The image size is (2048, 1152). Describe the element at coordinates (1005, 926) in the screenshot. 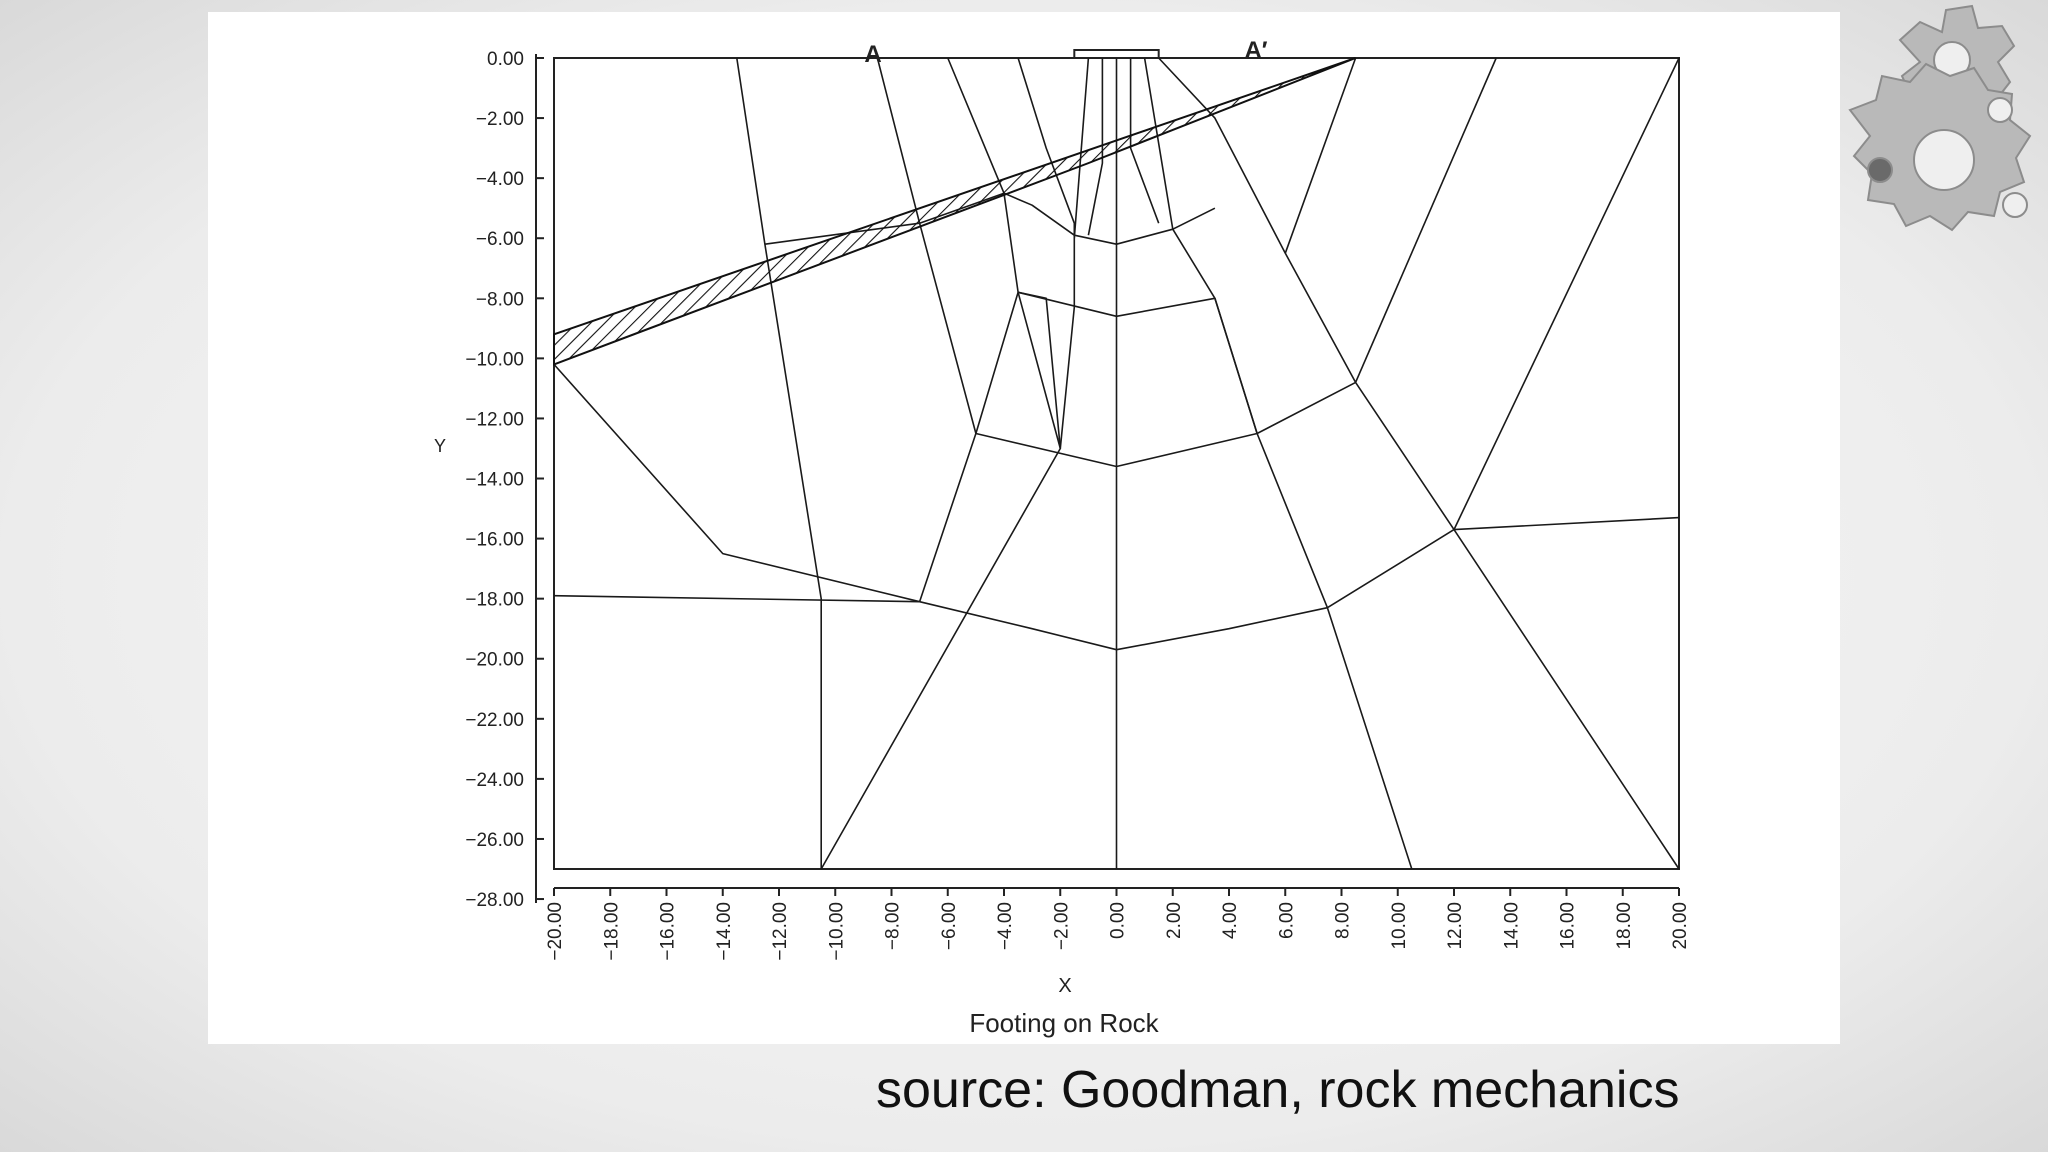

I see `x-tick-label-8: −4.00` at that location.